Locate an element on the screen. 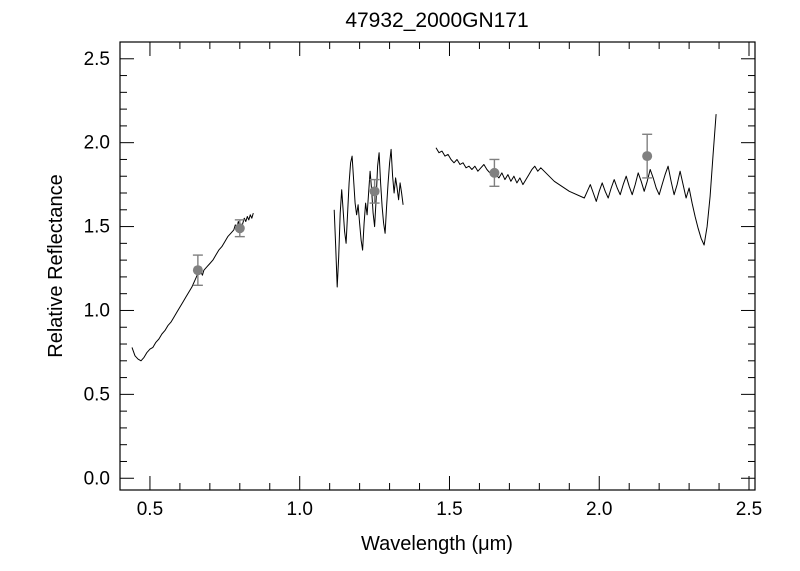 The height and width of the screenshot is (571, 800). chart-title: 47932_2000GN171 is located at coordinates (436, 20).